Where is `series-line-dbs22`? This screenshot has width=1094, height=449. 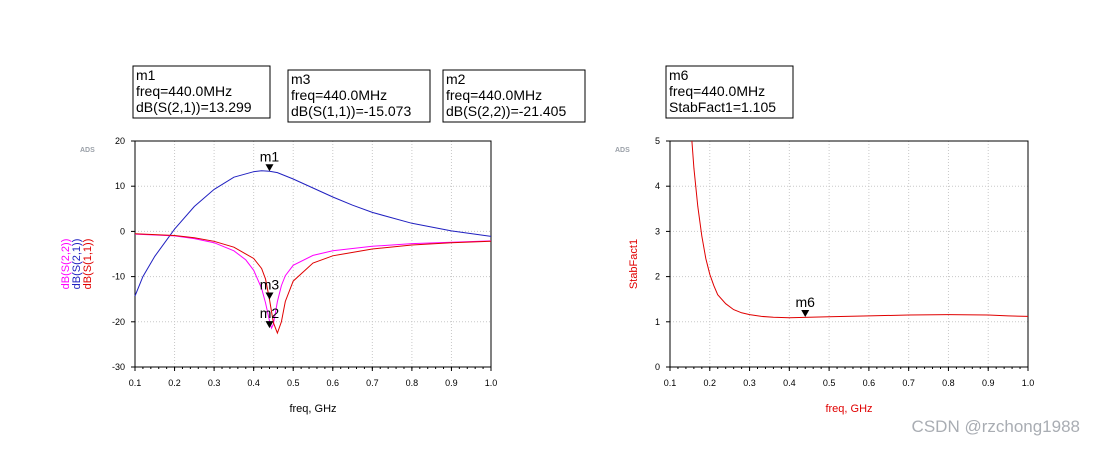 series-line-dbs22 is located at coordinates (313, 281).